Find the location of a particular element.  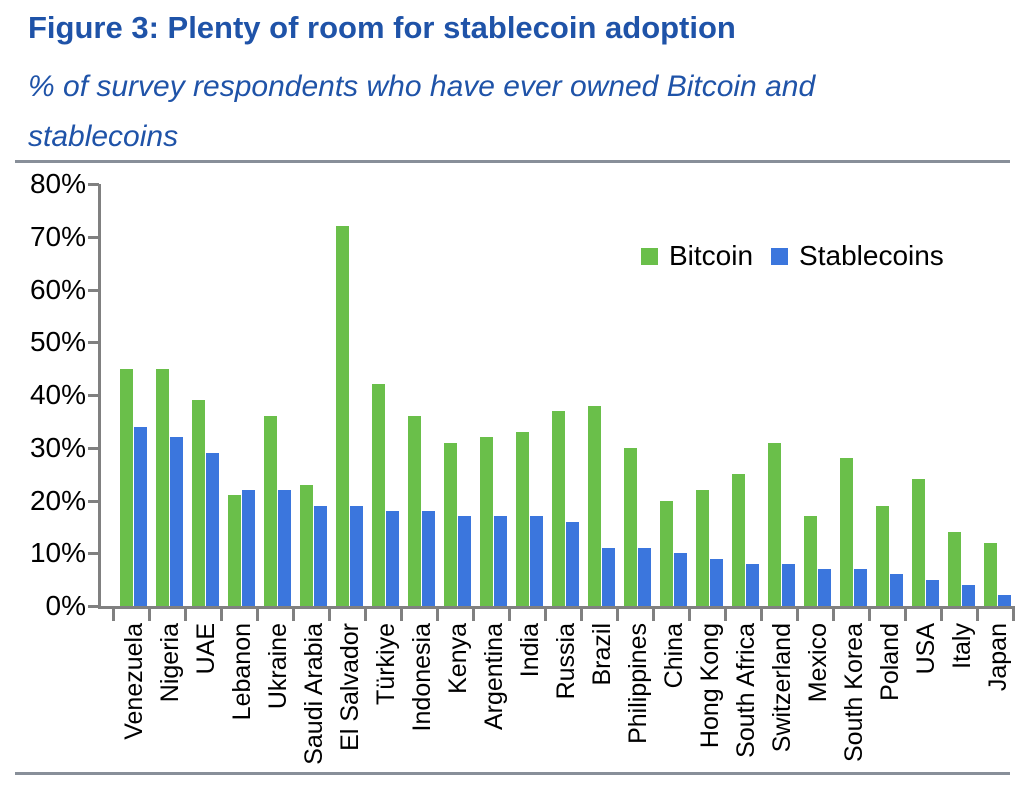

x-axis-label-text: Ukraine is located at coordinates (278, 666).